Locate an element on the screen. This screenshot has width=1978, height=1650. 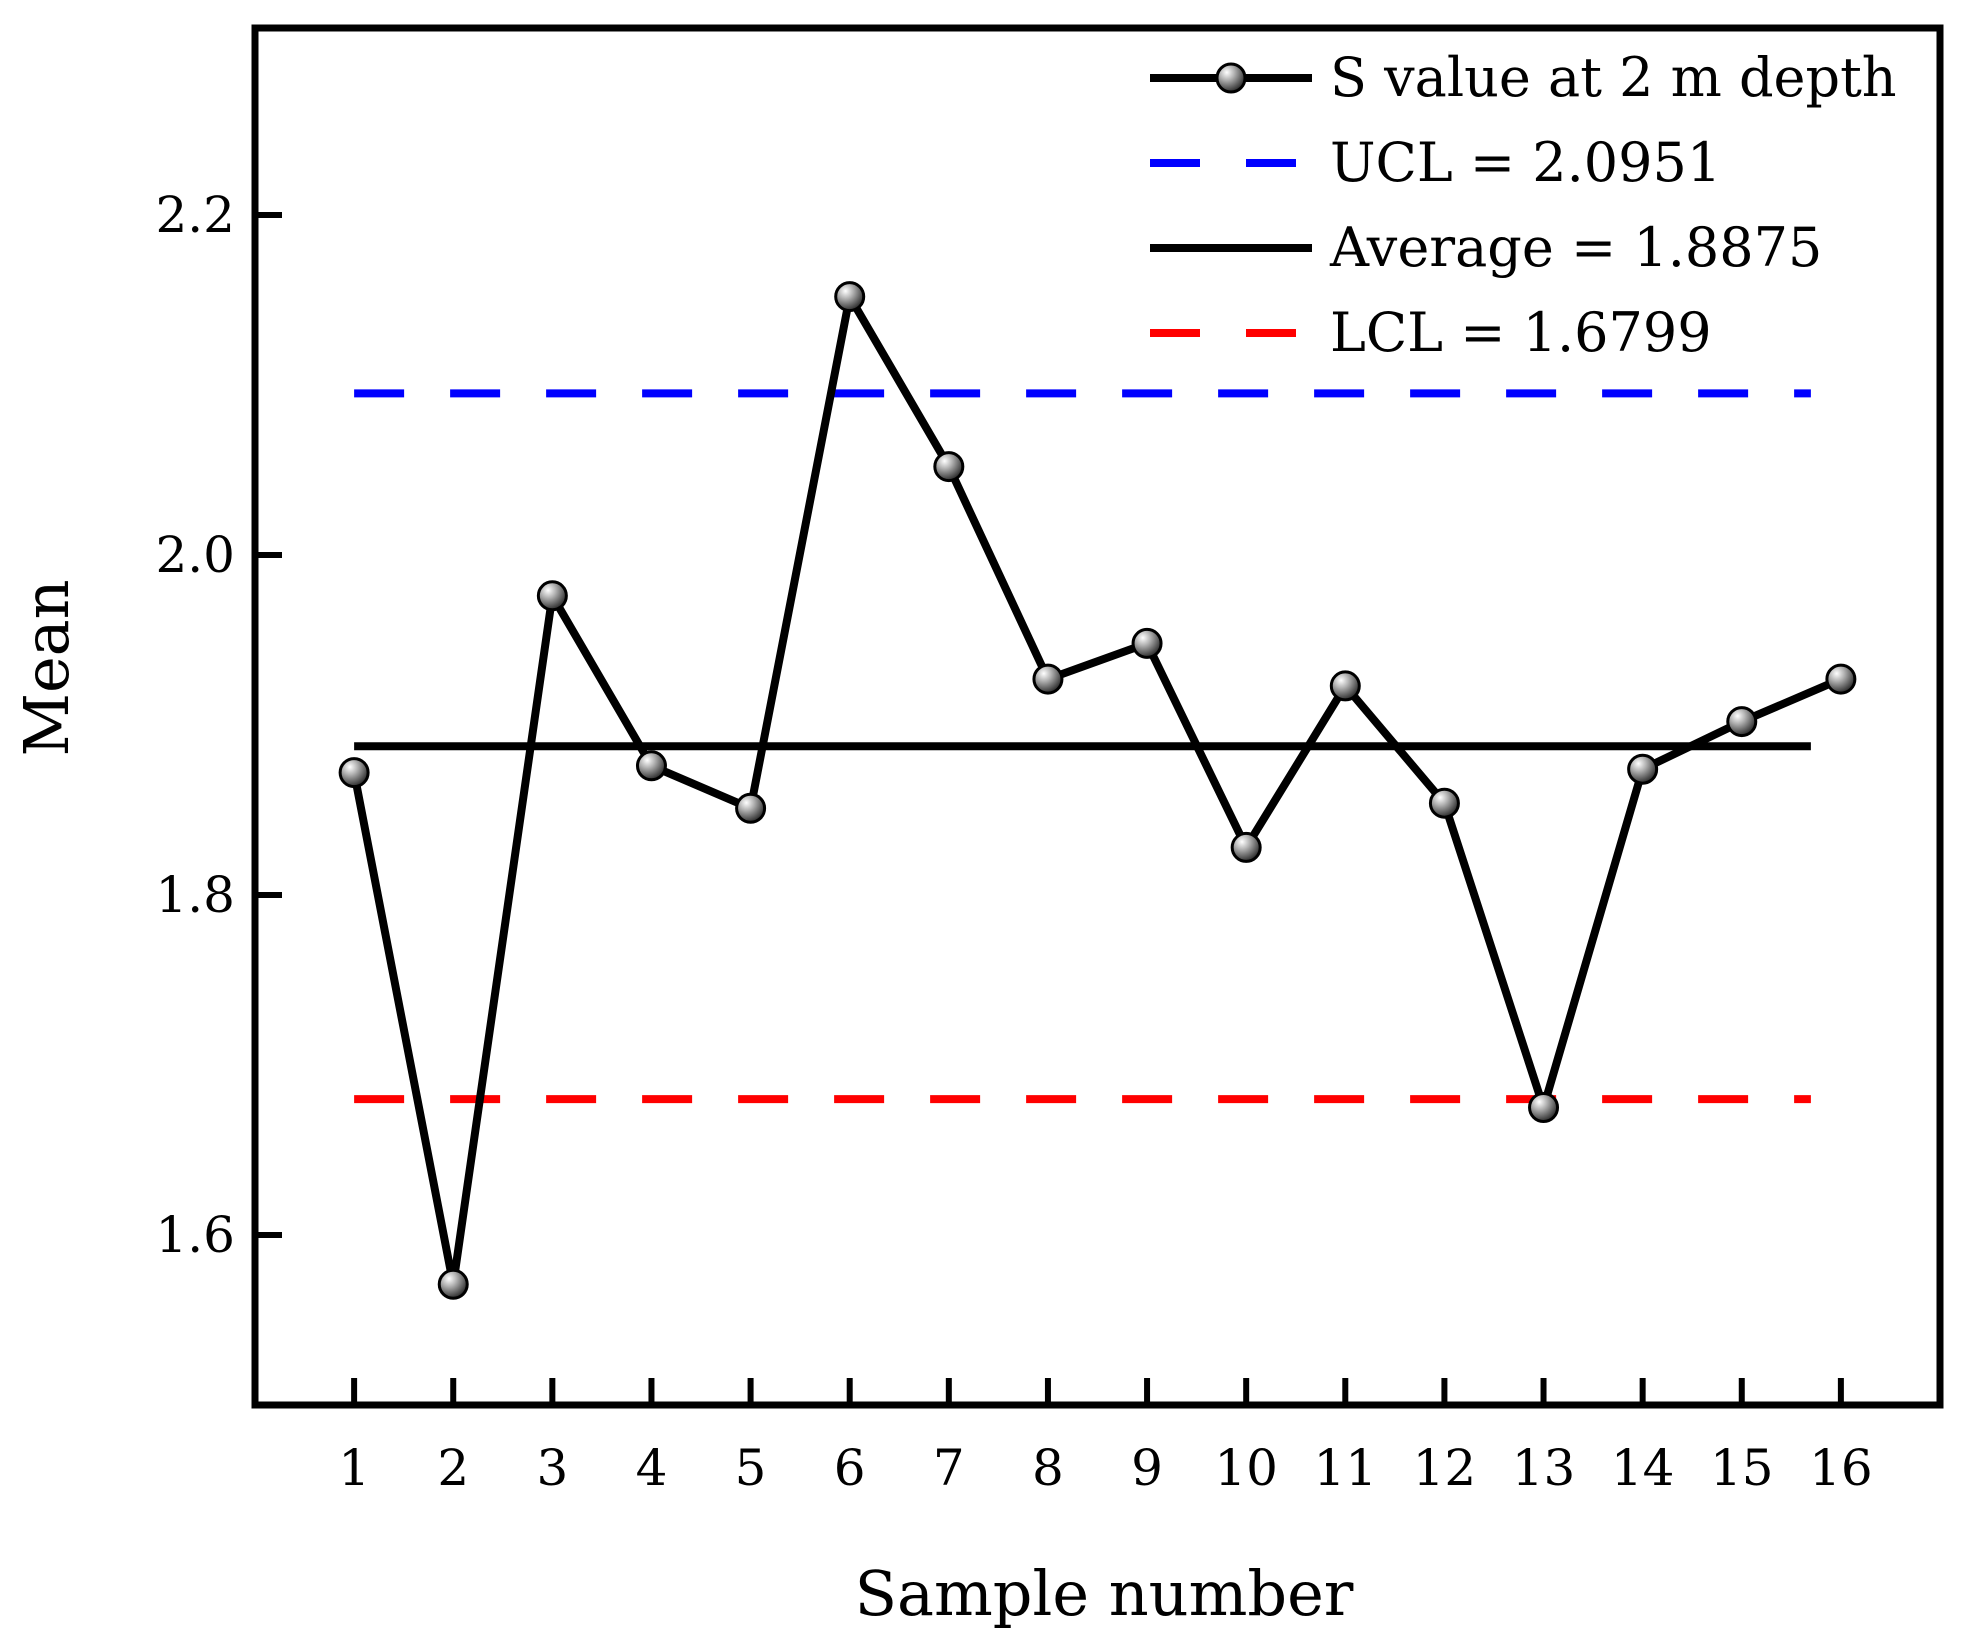
x-tick-label: 11 is located at coordinates (1345, 1468).